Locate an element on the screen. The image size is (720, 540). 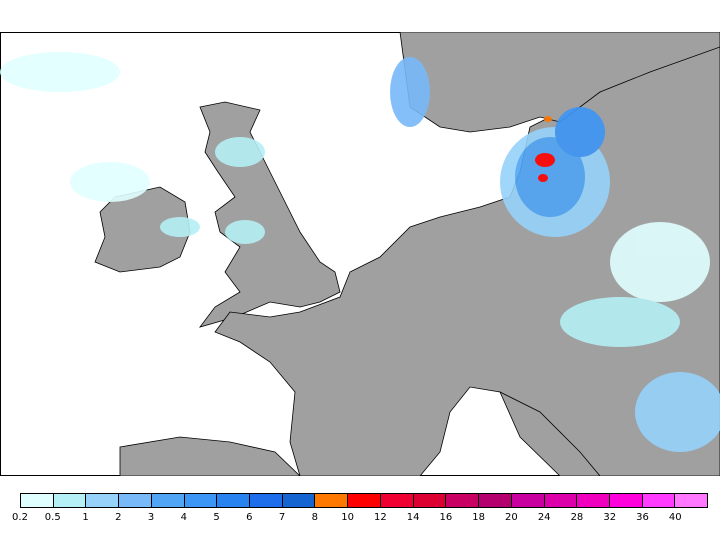
legend-label: 24 is located at coordinates (544, 517).